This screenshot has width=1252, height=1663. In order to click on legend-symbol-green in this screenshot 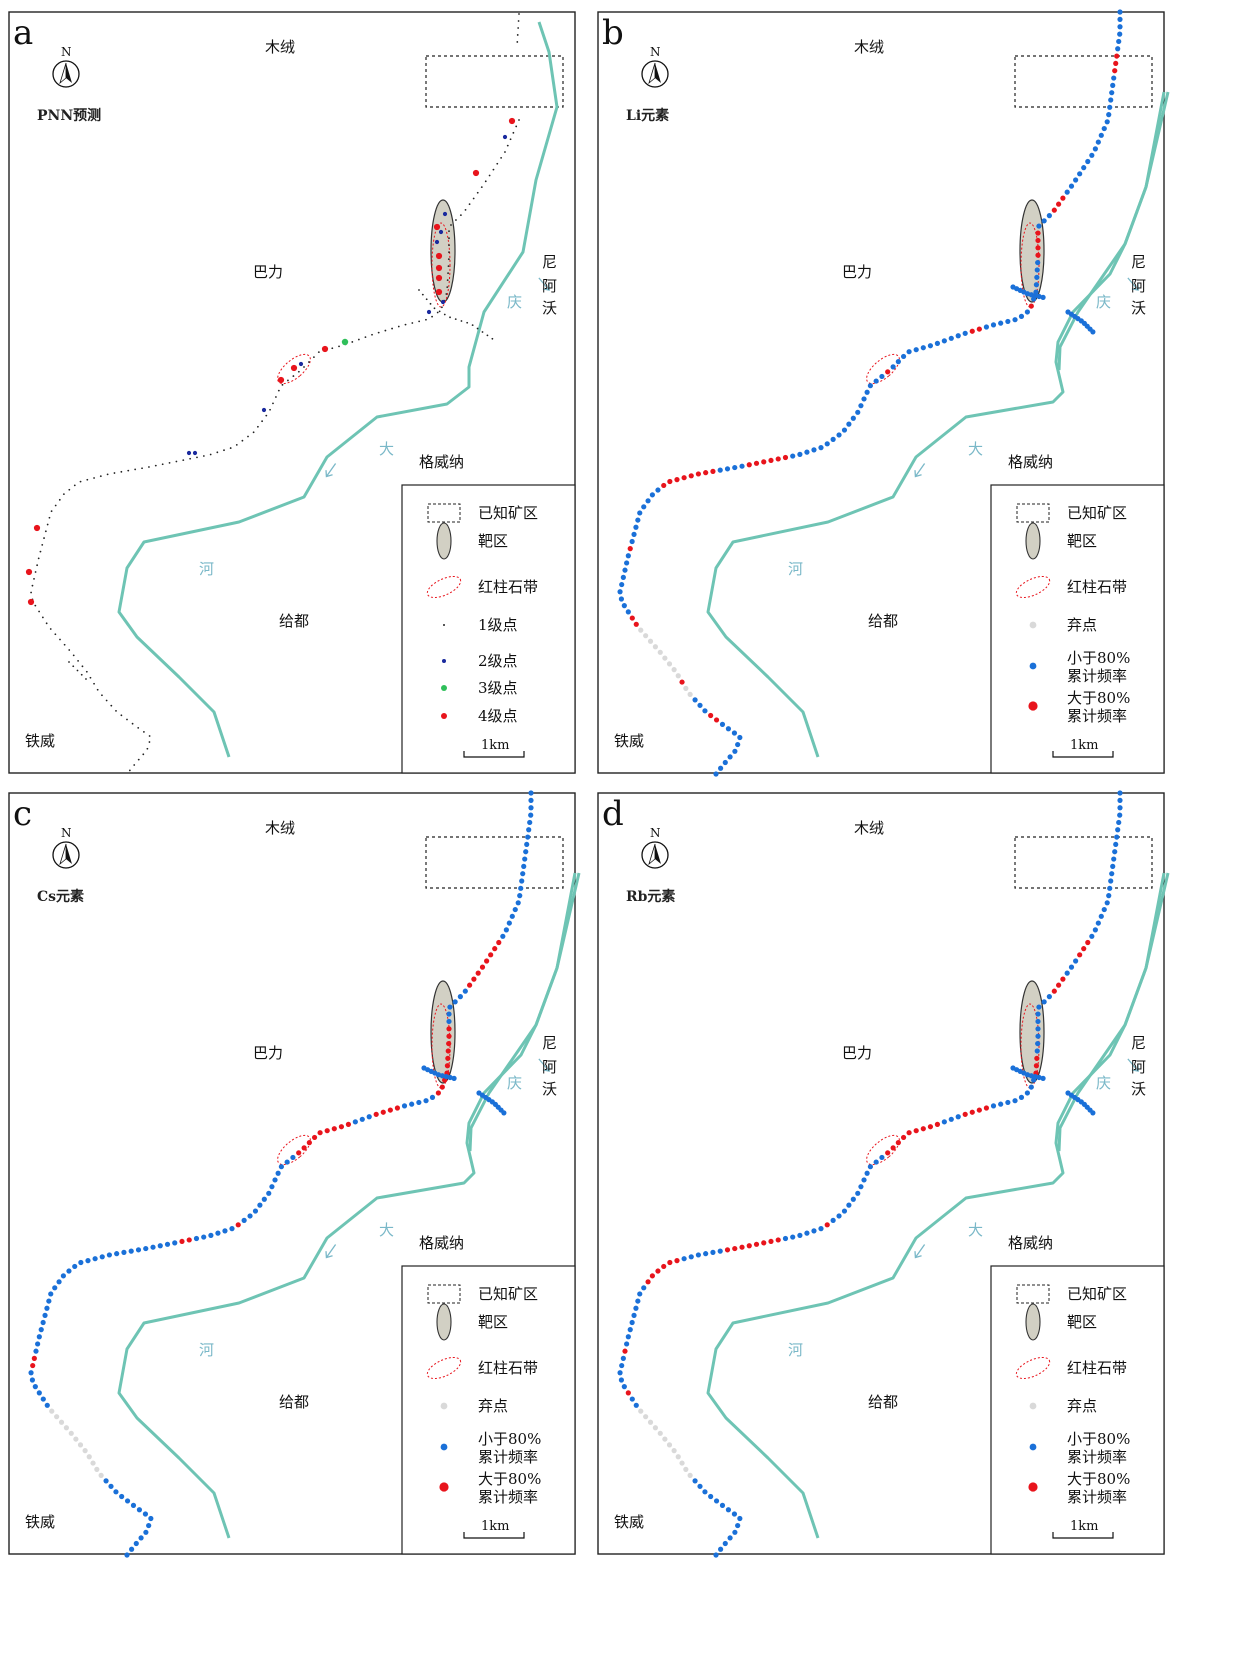, I will do `click(444, 688)`.